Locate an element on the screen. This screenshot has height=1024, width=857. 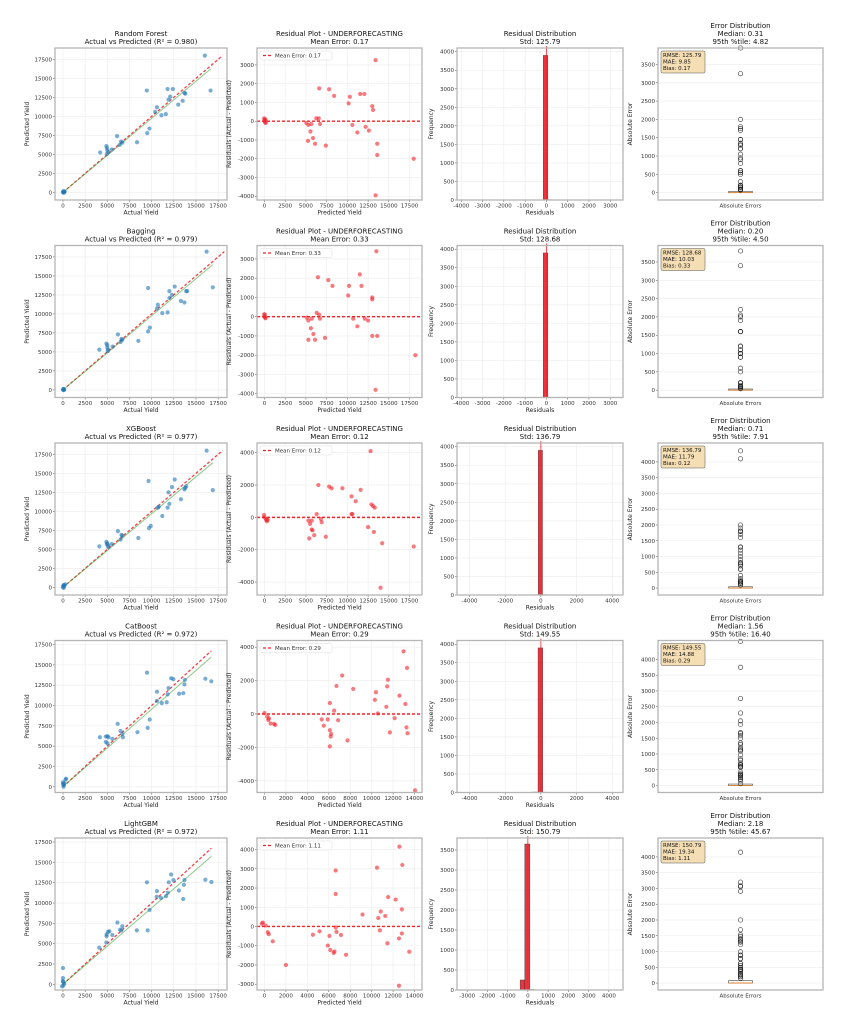
x-tick-label: Absolute Errors is located at coordinates (740, 207).